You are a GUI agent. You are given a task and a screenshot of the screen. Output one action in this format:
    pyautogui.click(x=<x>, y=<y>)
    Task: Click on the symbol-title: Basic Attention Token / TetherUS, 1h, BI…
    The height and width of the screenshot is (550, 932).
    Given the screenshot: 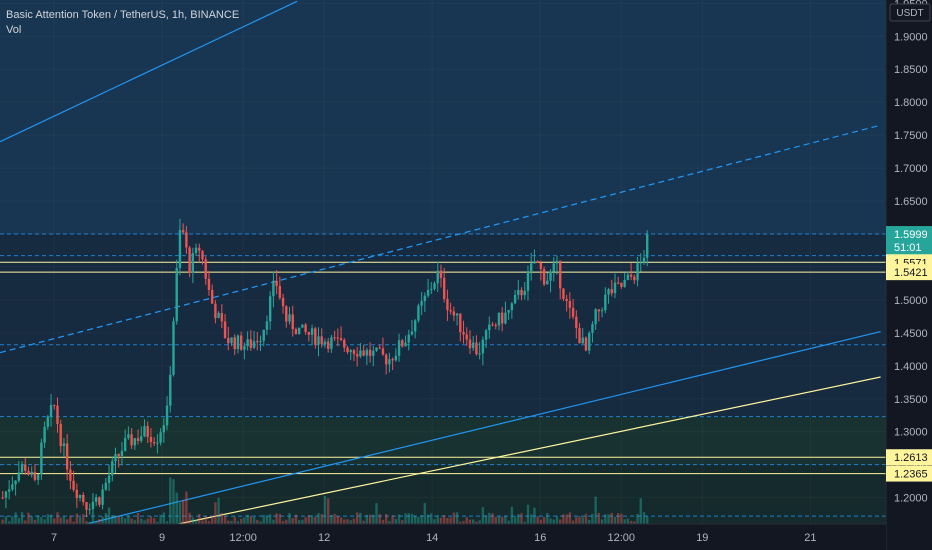 What is the action you would take?
    pyautogui.click(x=123, y=15)
    